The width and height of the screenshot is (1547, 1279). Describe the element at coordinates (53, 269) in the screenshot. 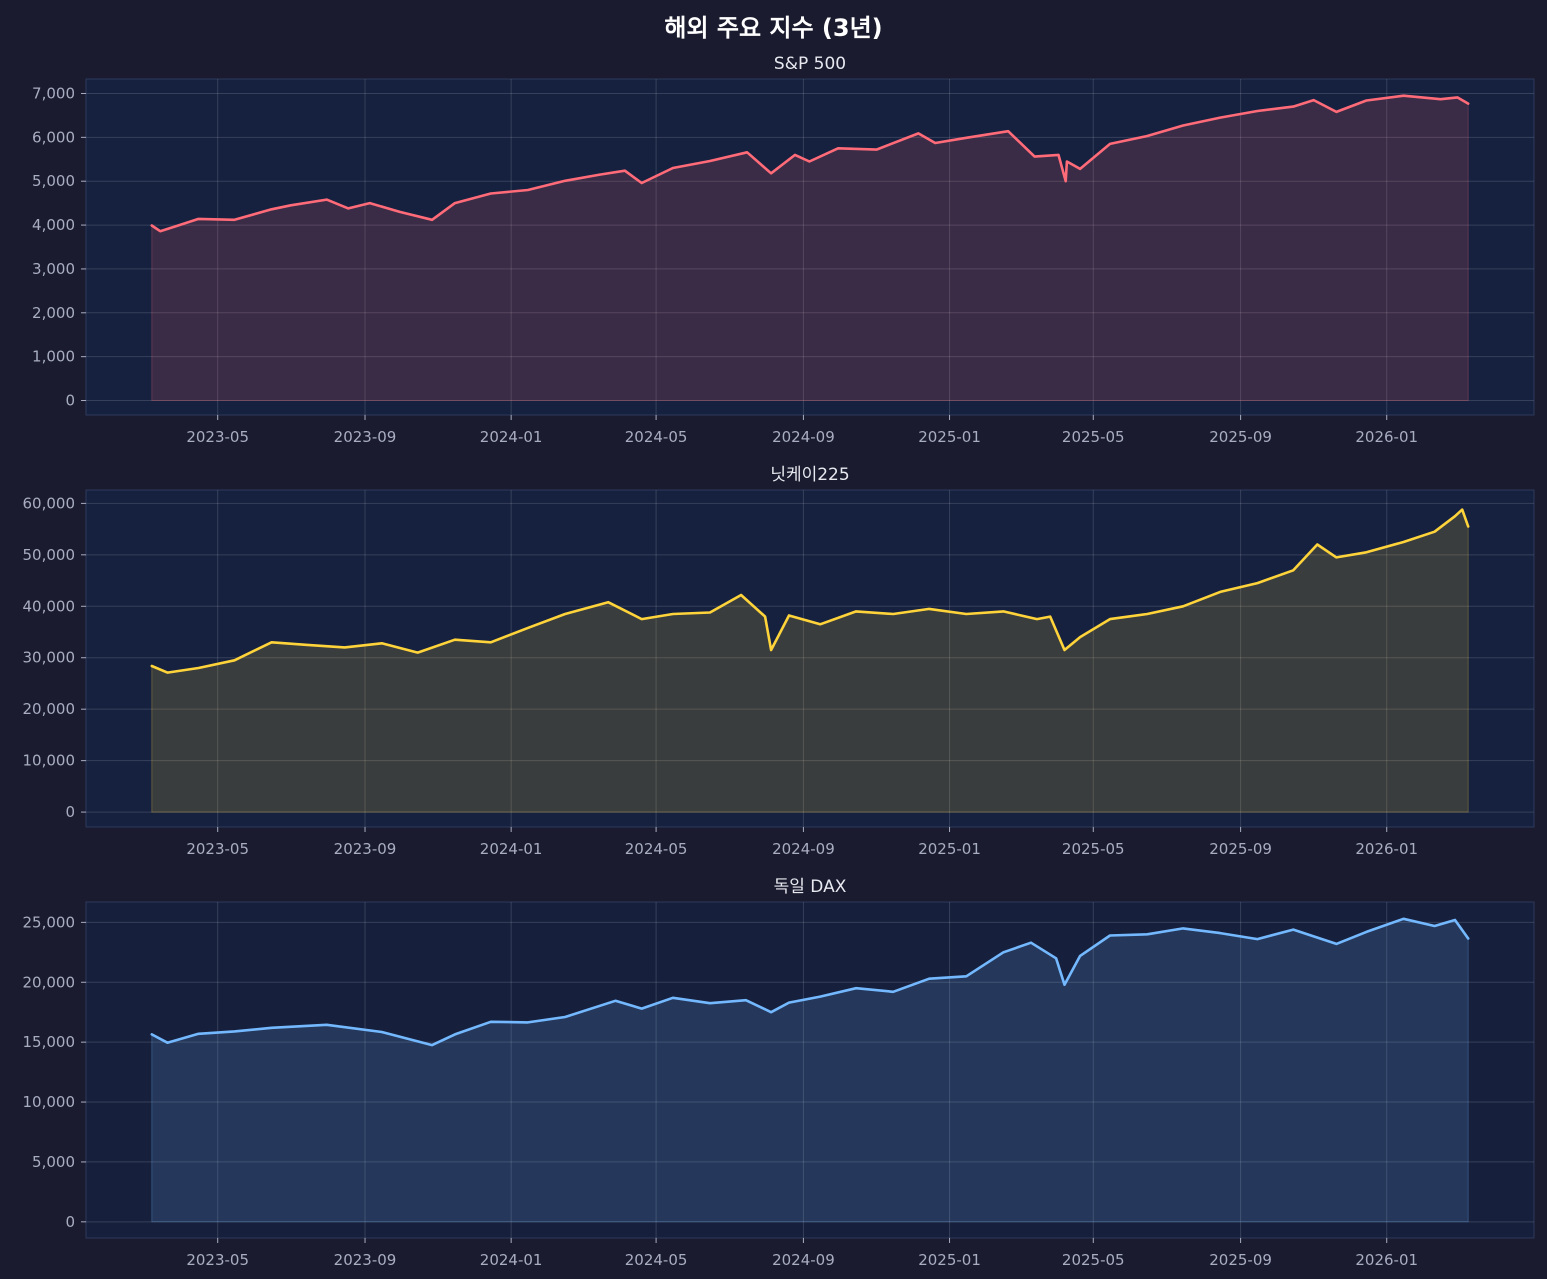

I see `y-tick-label: 3,000` at that location.